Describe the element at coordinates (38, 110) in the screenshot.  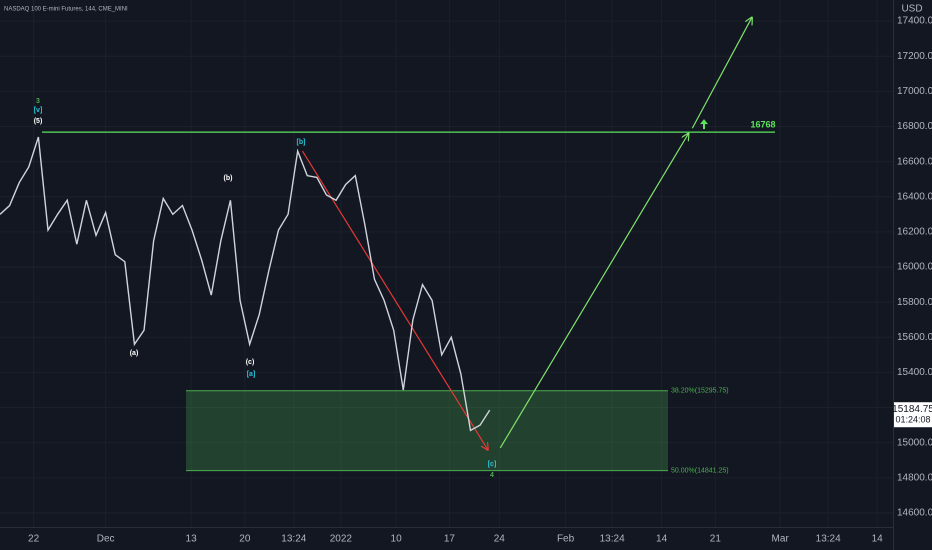
I see `wave-label: [v]` at that location.